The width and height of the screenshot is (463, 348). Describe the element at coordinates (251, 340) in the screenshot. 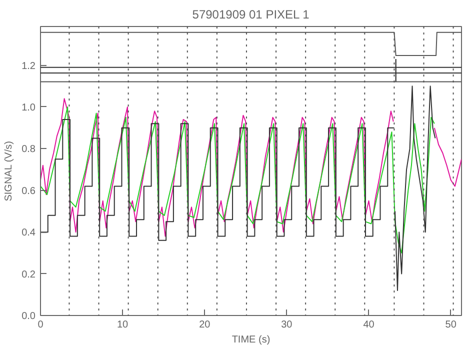

I see `x-axis-title: TIME (s)` at that location.